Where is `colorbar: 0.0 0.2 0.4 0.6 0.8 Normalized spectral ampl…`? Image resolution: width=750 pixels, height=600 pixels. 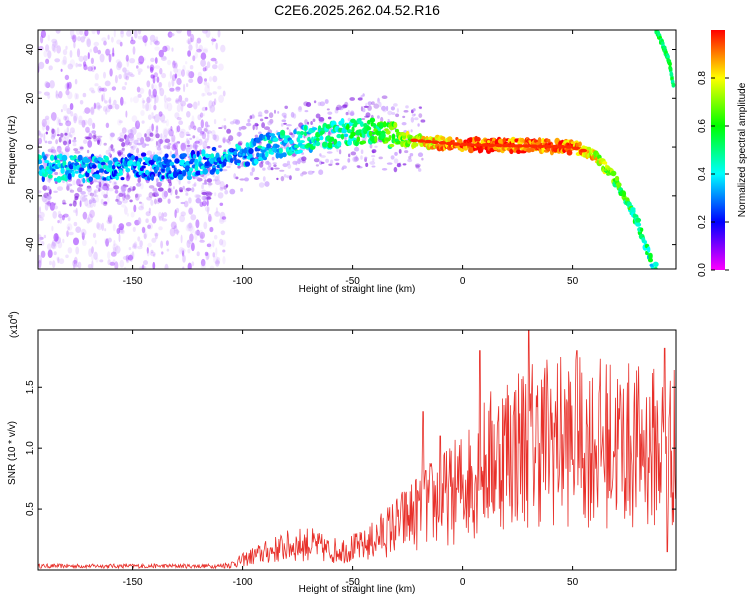 colorbar: 0.0 0.2 0.4 0.6 0.8 Normalized spectral ampl… is located at coordinates (722, 153).